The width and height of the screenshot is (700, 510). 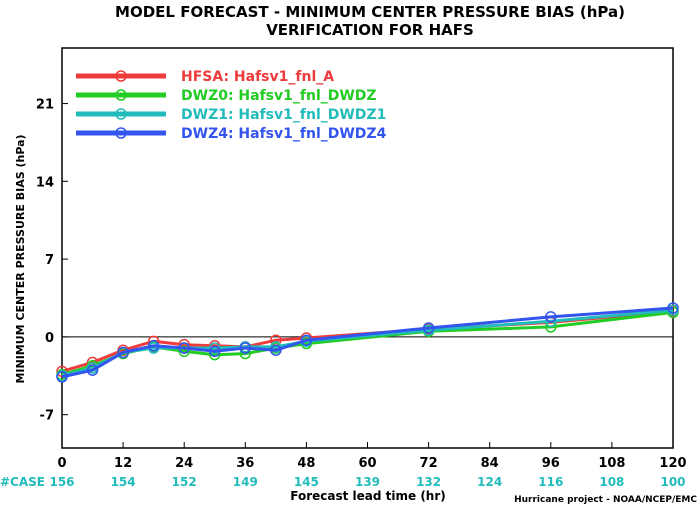 I want to click on case-count-label: 116, so click(x=550, y=482).